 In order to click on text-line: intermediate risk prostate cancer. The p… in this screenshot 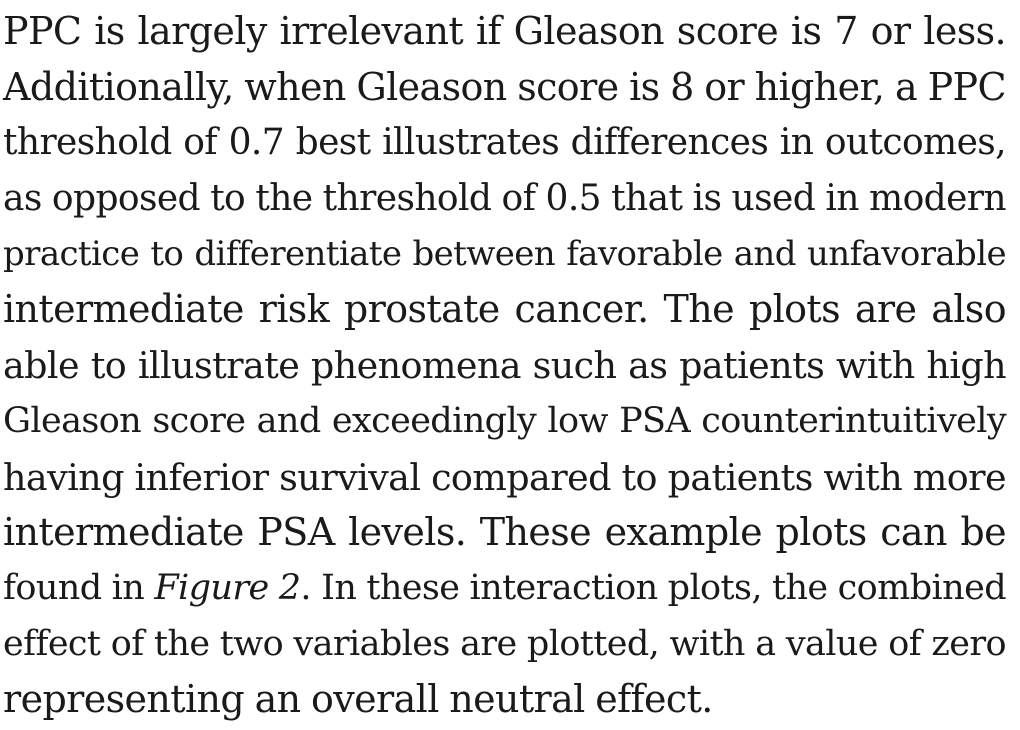, I will do `click(505, 309)`.